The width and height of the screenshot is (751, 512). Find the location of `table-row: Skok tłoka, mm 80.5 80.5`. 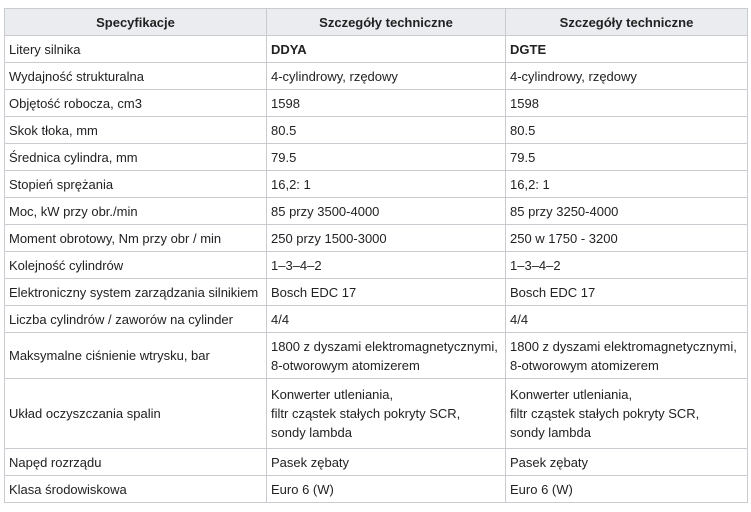

table-row: Skok tłoka, mm 80.5 80.5 is located at coordinates (376, 130).